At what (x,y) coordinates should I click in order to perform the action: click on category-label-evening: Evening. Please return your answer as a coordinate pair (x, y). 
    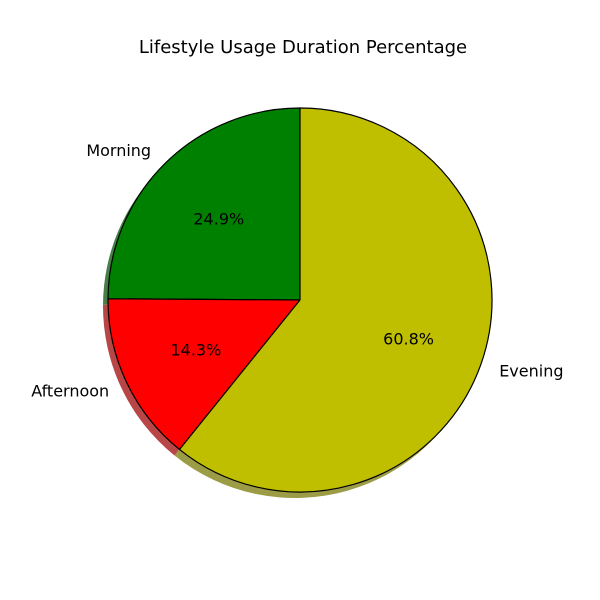
    Looking at the image, I should click on (531, 370).